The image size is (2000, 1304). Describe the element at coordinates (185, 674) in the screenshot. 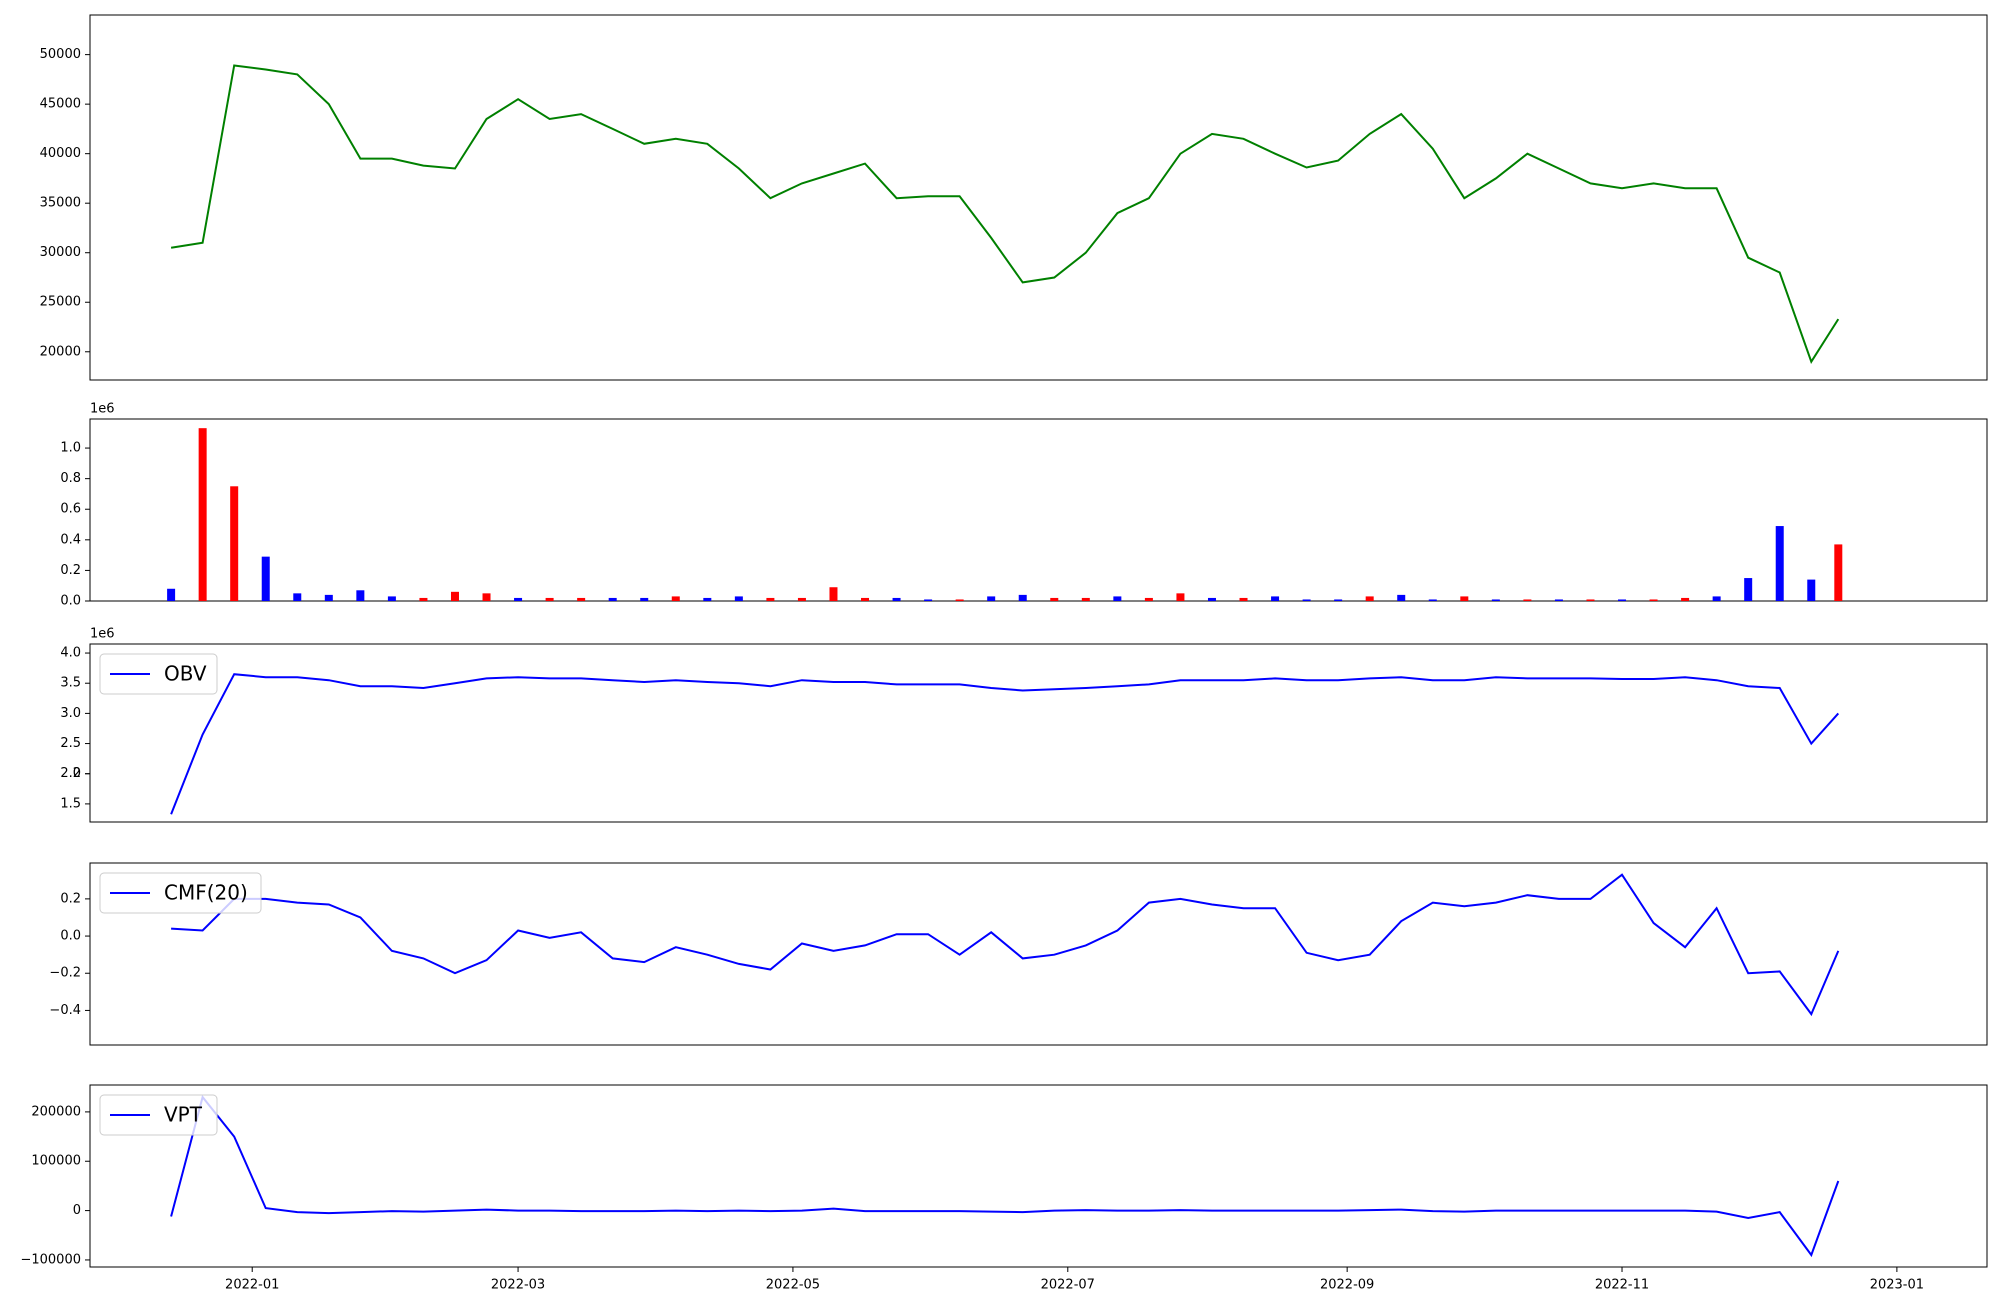

I see `legend-label: OBV` at that location.